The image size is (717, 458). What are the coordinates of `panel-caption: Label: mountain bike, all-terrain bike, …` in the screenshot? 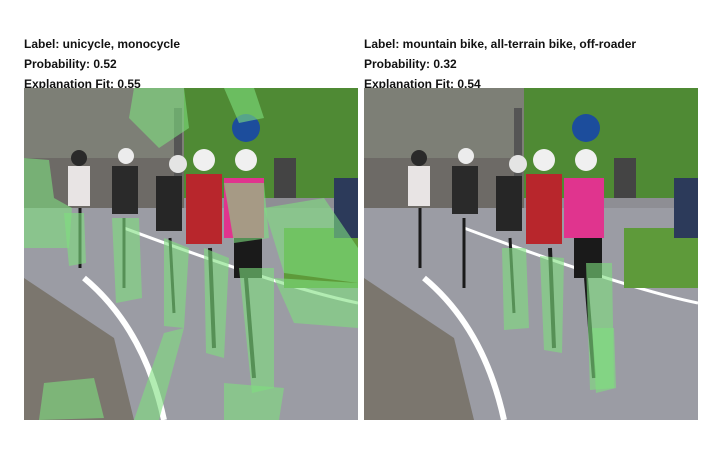 It's located at (531, 64).